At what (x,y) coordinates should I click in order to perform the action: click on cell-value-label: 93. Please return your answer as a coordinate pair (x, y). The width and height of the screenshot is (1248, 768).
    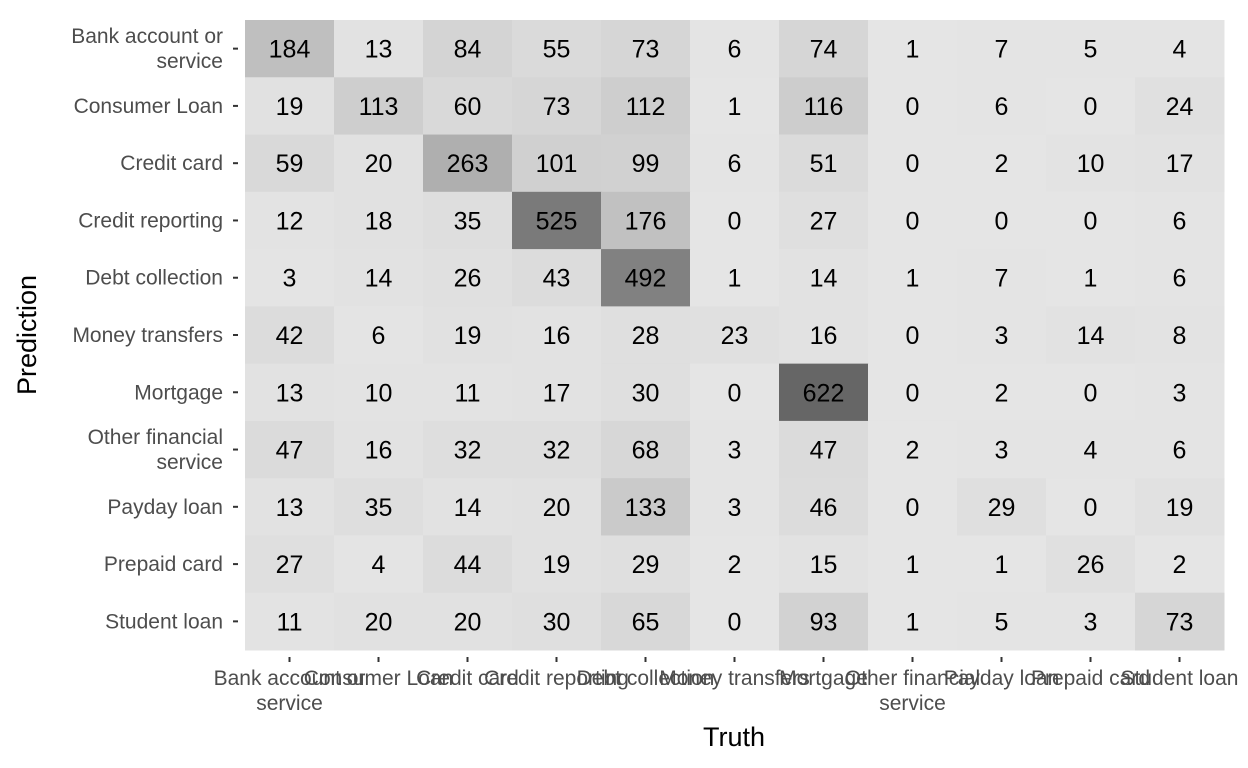
    Looking at the image, I should click on (824, 622).